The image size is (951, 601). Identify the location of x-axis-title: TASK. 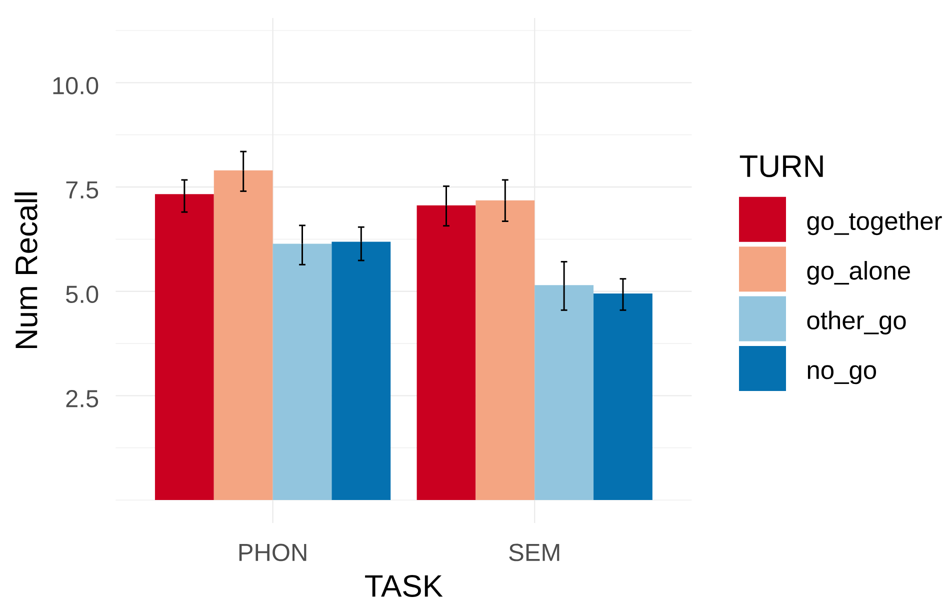
(404, 586).